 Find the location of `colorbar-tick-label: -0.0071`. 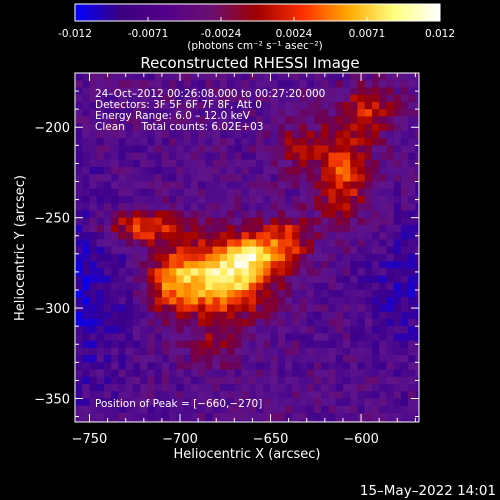

colorbar-tick-label: -0.0071 is located at coordinates (148, 34).